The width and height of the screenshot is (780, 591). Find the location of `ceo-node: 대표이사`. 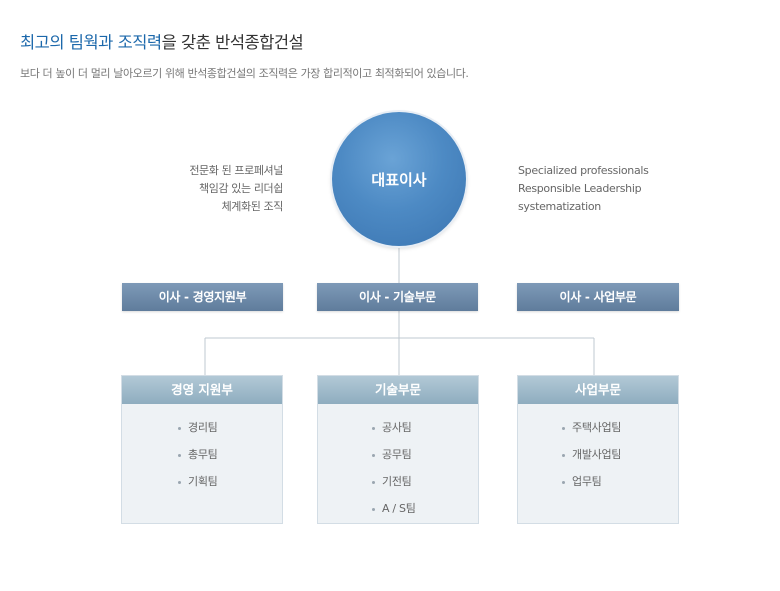

ceo-node: 대표이사 is located at coordinates (399, 179).